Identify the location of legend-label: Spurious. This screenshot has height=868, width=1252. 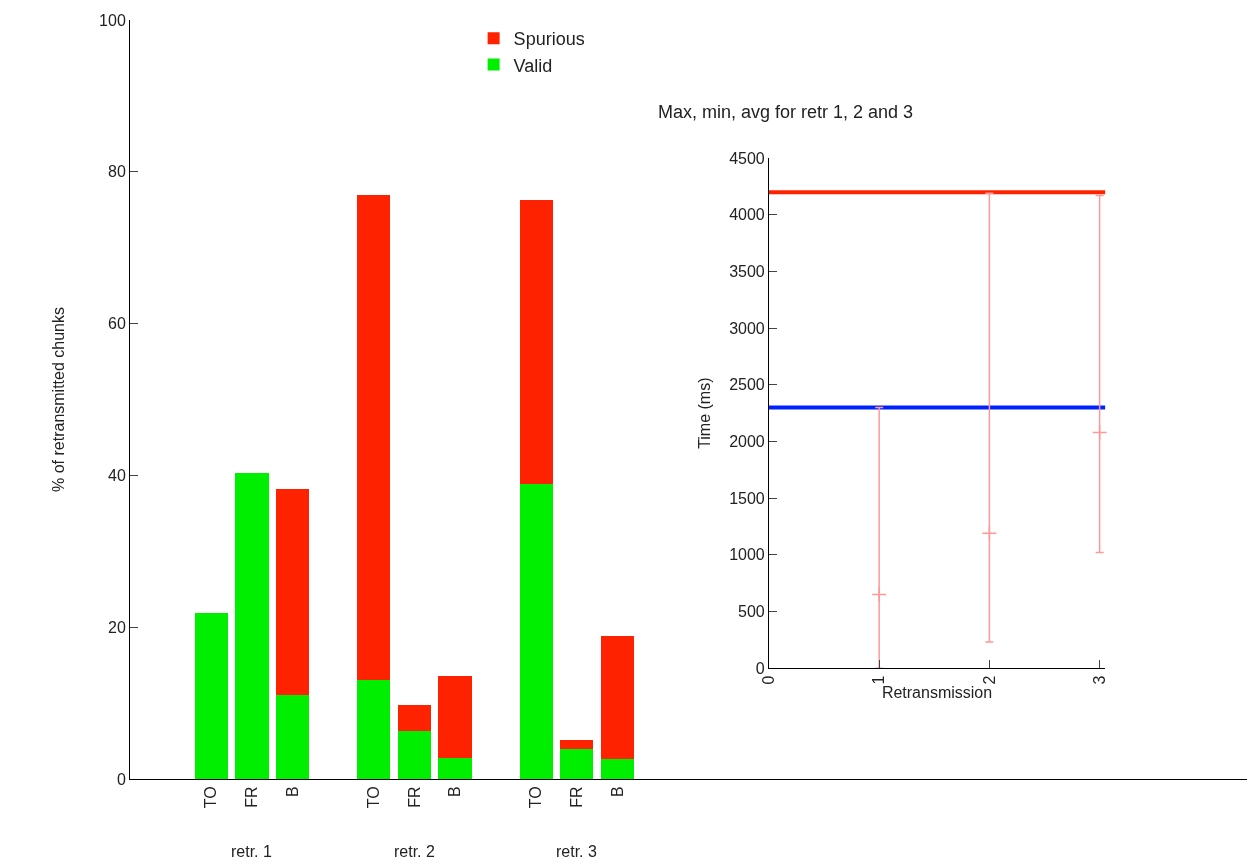
(549, 39).